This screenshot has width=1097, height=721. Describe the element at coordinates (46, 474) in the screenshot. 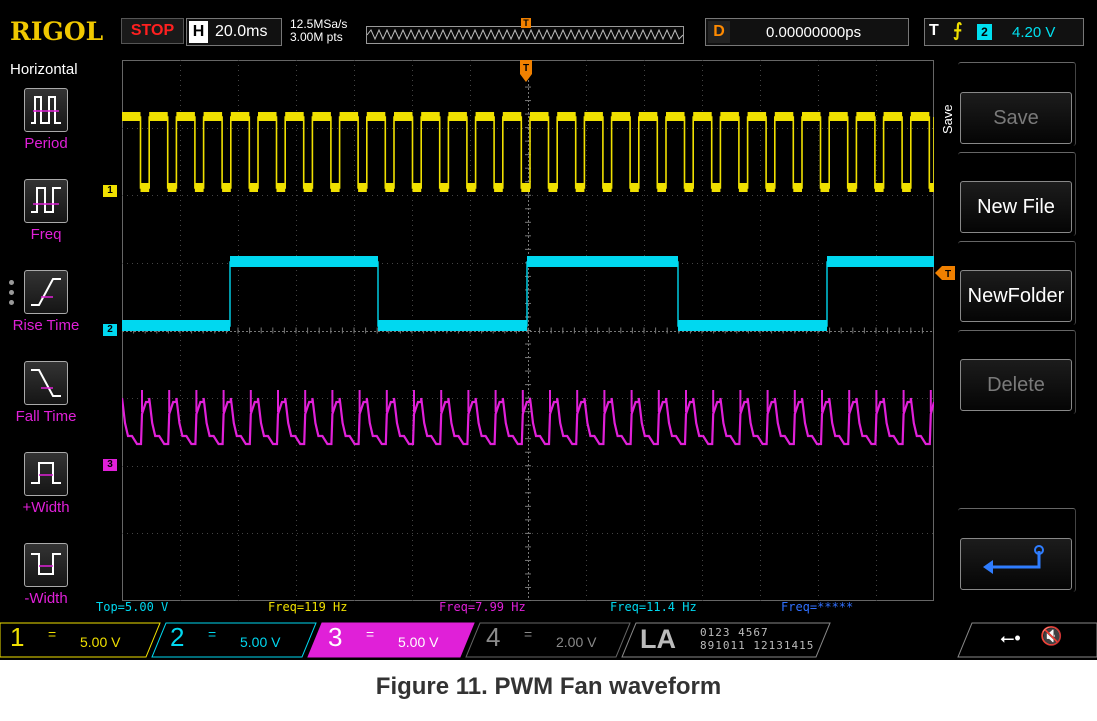

I see `pos-width-icon` at that location.